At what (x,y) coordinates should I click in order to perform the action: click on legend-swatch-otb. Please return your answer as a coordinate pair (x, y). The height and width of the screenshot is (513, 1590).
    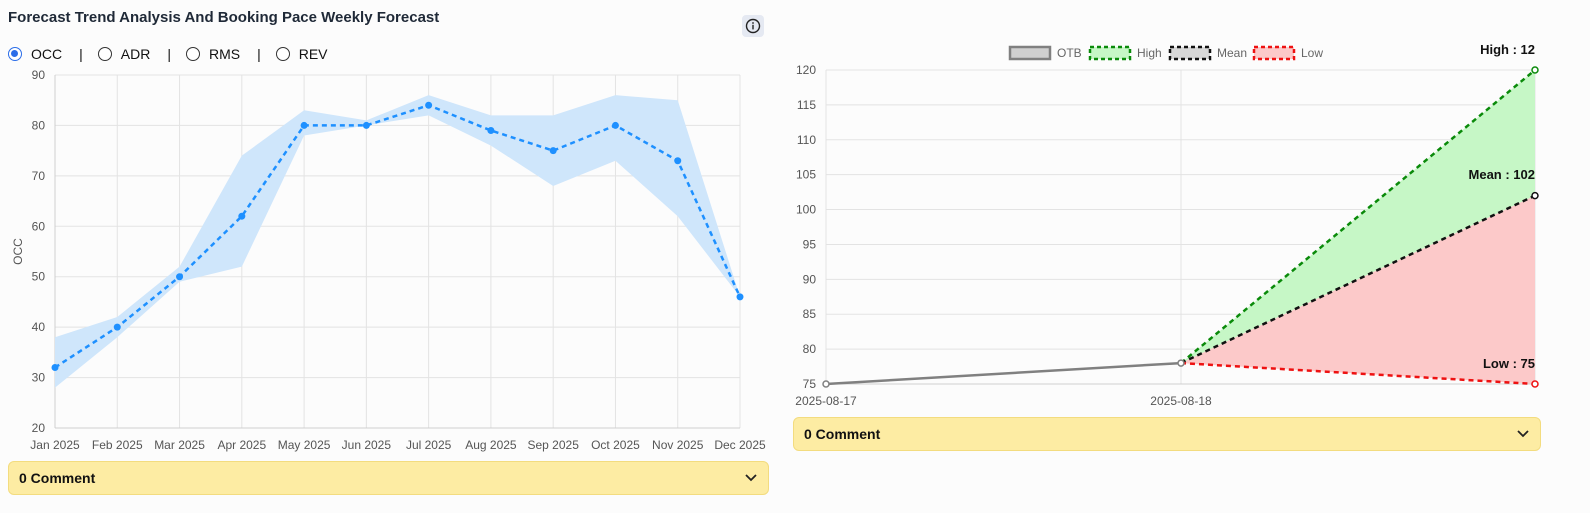
    Looking at the image, I should click on (1030, 53).